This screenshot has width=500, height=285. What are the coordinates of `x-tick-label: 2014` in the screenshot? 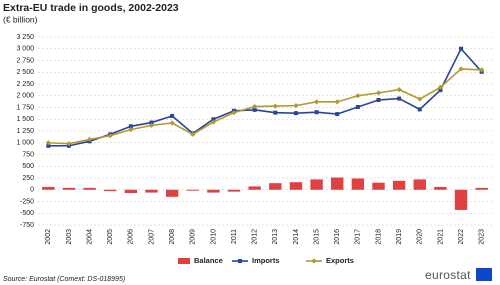 It's located at (296, 237).